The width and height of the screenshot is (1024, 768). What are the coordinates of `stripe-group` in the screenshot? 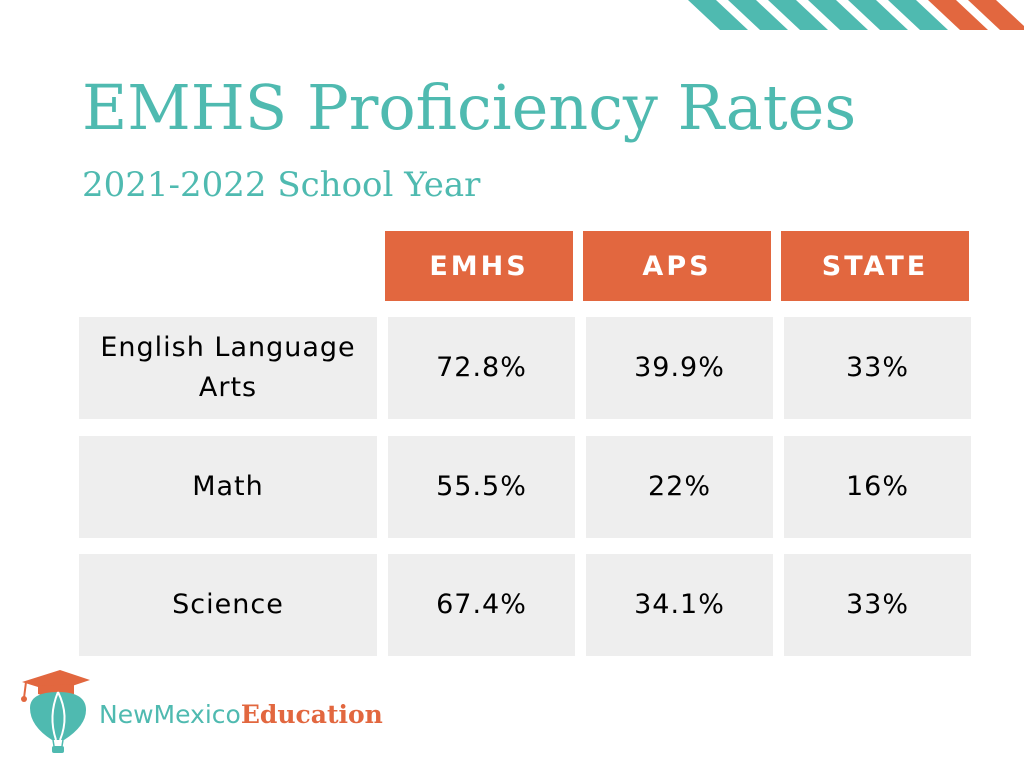 It's located at (818, 15).